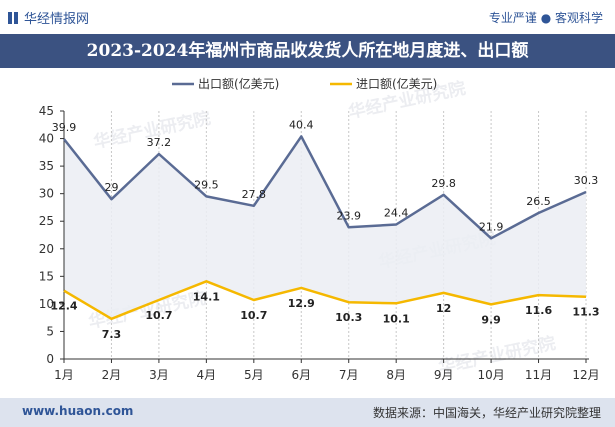  What do you see at coordinates (78, 411) in the screenshot?
I see `footer-url: www.huaon.com` at bounding box center [78, 411].